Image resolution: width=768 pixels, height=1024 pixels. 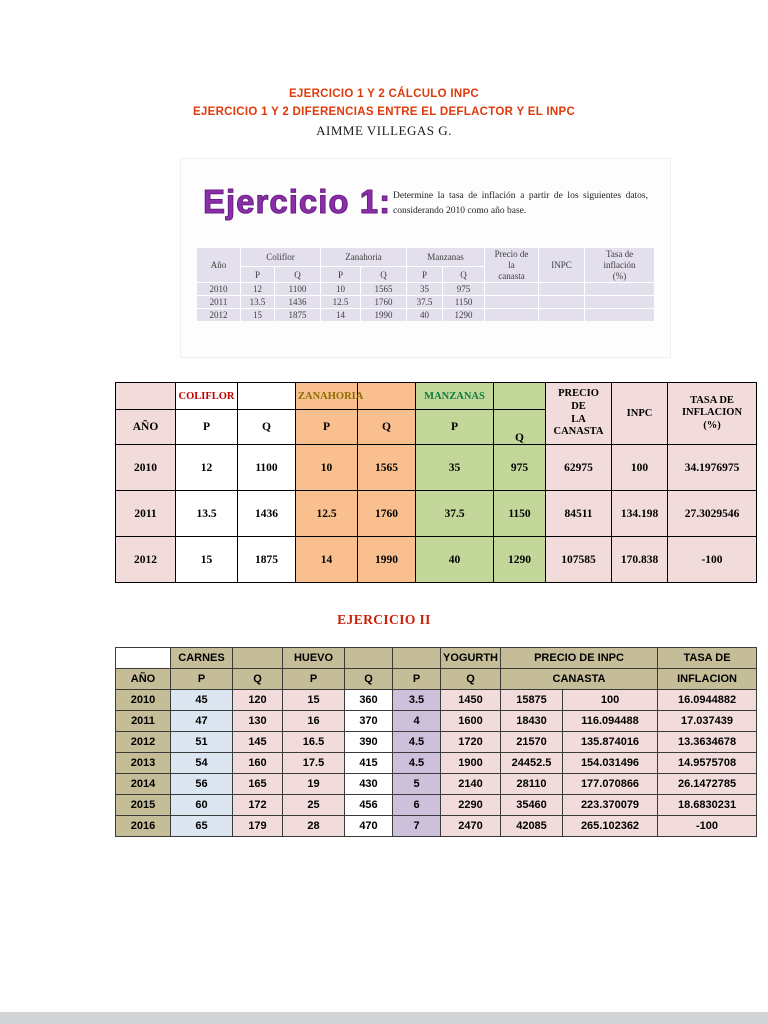 What do you see at coordinates (519, 467) in the screenshot?
I see `table-cell: 975` at bounding box center [519, 467].